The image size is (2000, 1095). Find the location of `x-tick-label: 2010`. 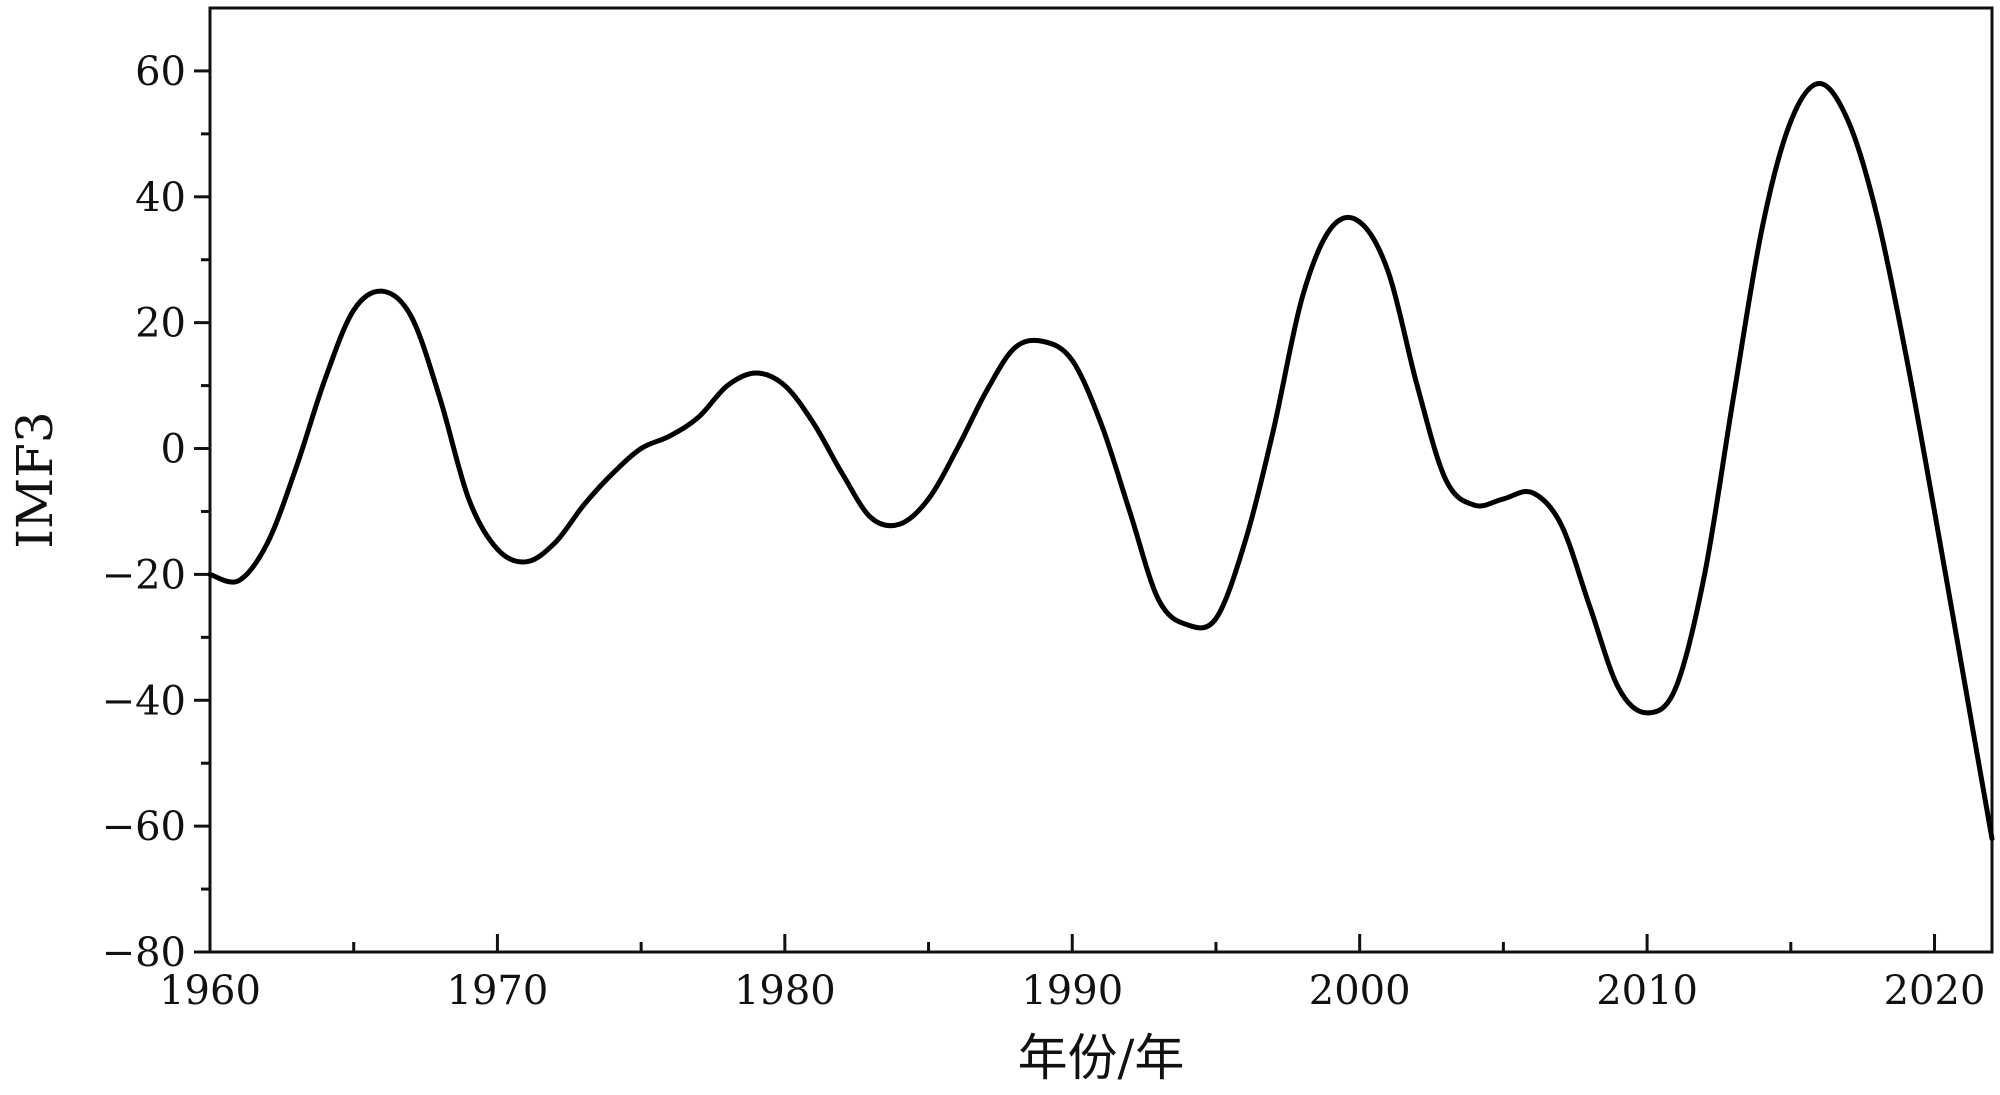

x-tick-label: 2010 is located at coordinates (1647, 991).